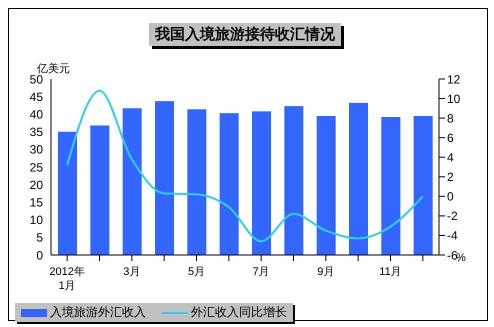 The width and height of the screenshot is (494, 327). I want to click on legend-label: 外汇收入同比增长, so click(238, 312).